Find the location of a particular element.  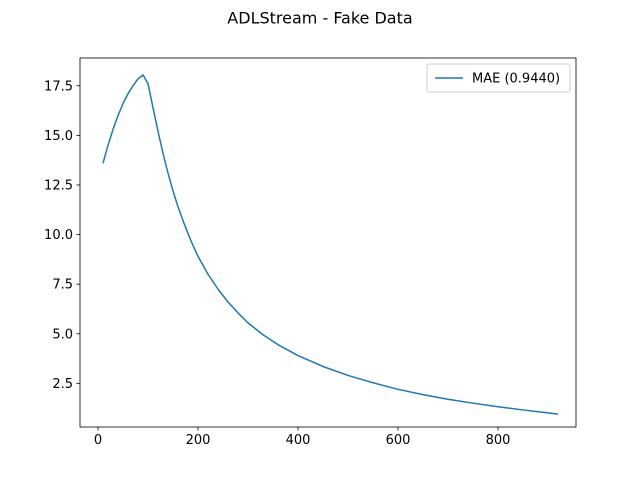

y-tick-label: 7.5 is located at coordinates (62, 285).